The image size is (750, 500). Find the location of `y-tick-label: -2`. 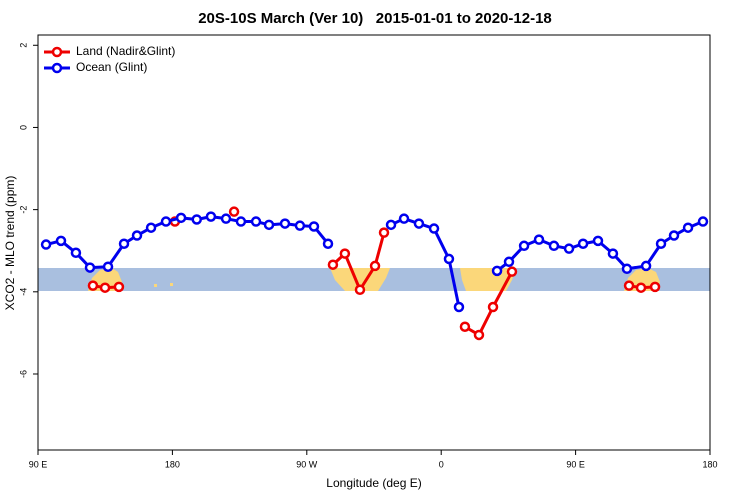

y-tick-label: -2 is located at coordinates (23, 210).